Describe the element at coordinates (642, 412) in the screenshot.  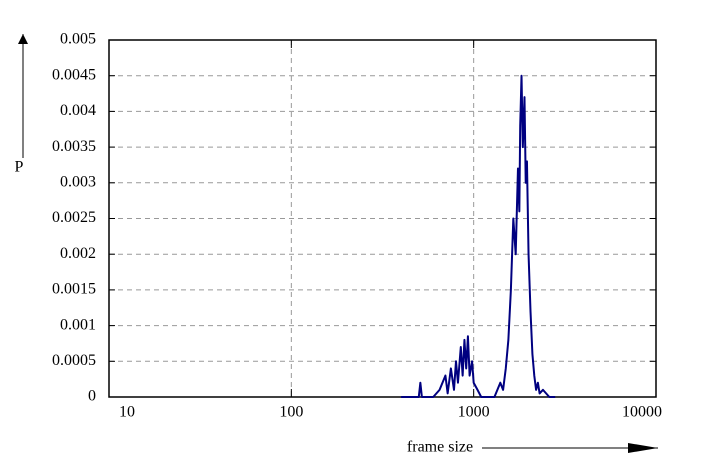
I see `x-tick-label: 10000` at that location.